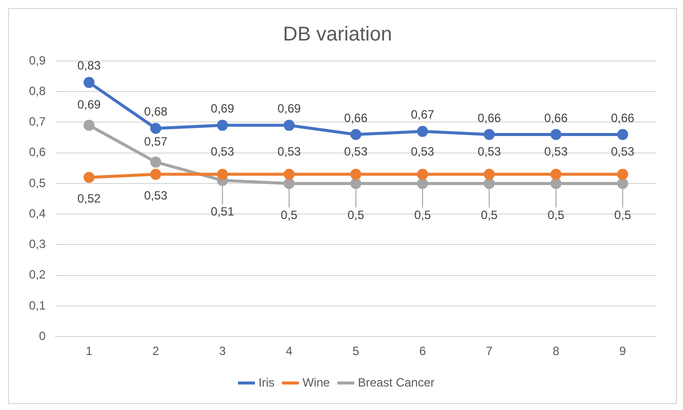 This screenshot has width=683, height=410. I want to click on y-tick-label: 0,4, so click(37, 213).